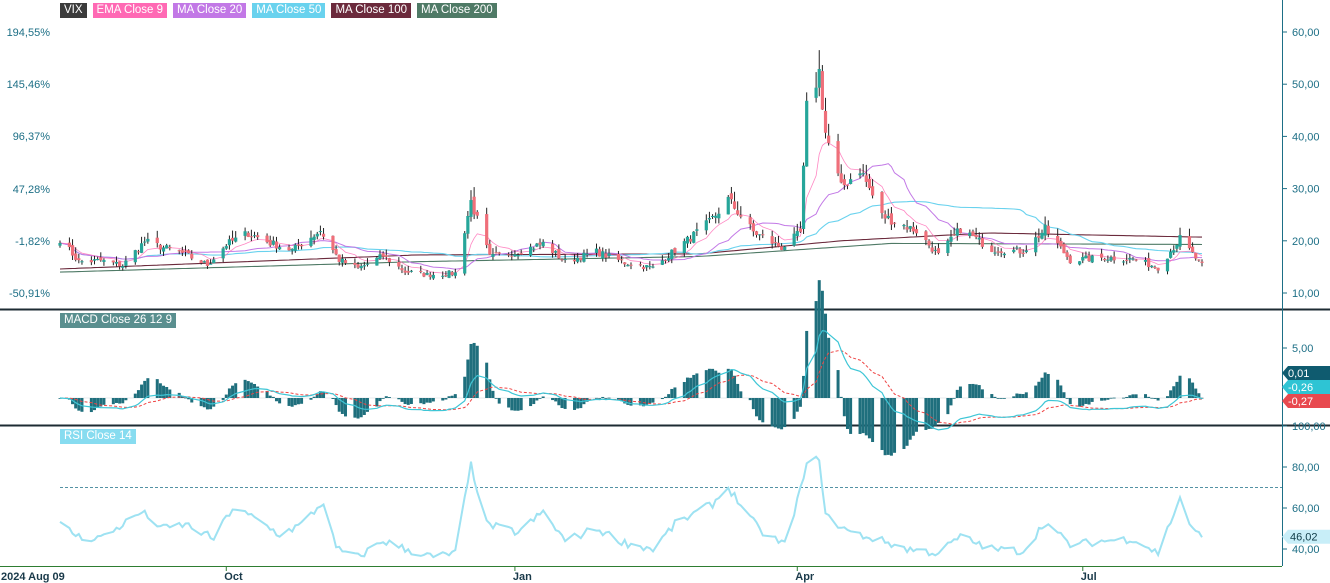 The image size is (1330, 583). I want to click on percent-tick-label: 96,37%, so click(32, 137).